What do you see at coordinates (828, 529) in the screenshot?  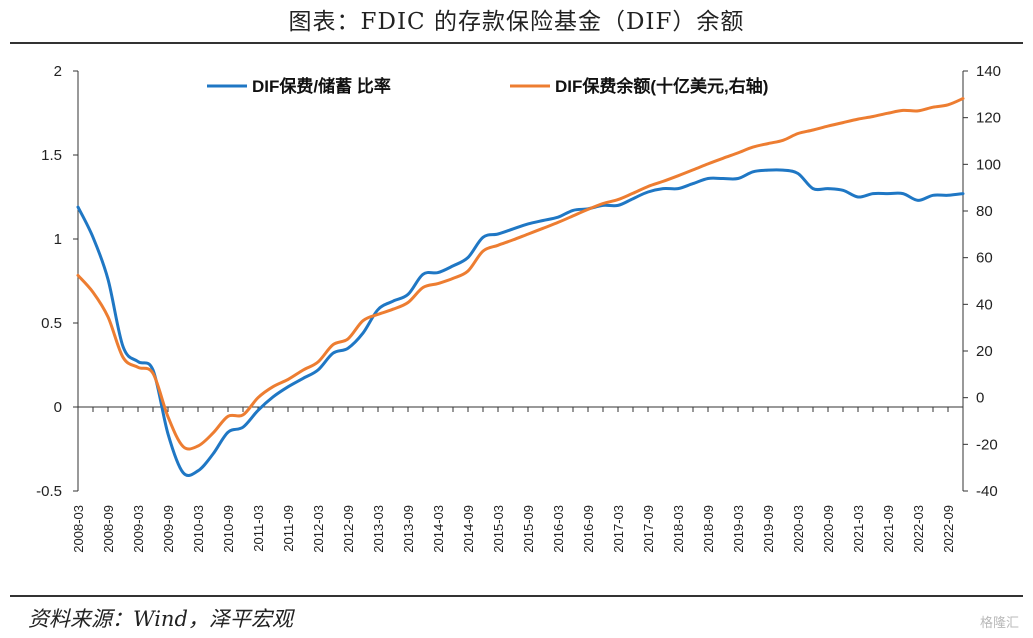 I see `x-tick-label: 2020-09` at bounding box center [828, 529].